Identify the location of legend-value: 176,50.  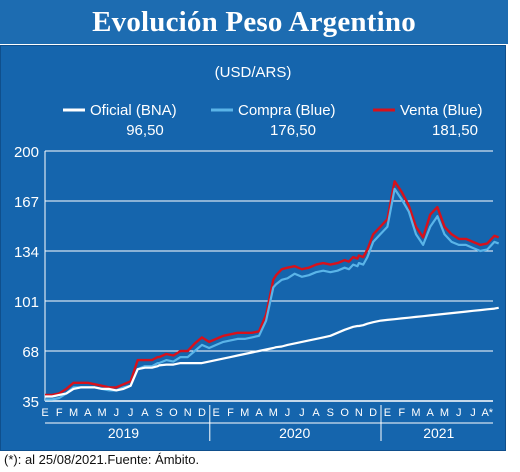
(293, 130).